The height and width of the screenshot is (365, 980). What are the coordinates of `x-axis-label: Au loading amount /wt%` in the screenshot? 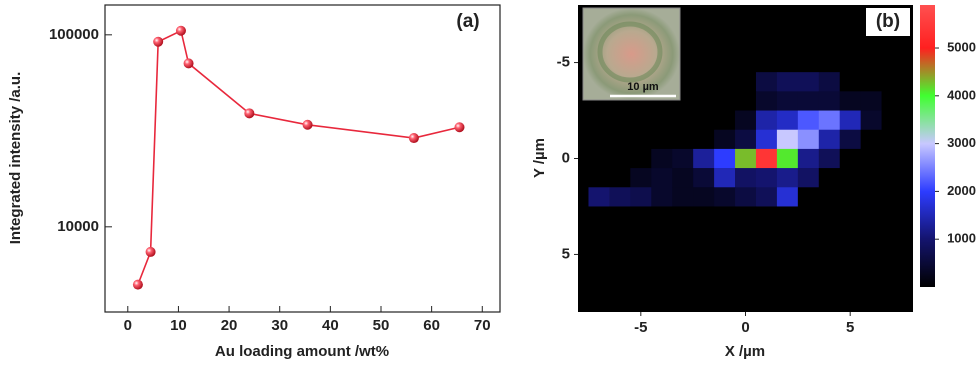 It's located at (302, 351).